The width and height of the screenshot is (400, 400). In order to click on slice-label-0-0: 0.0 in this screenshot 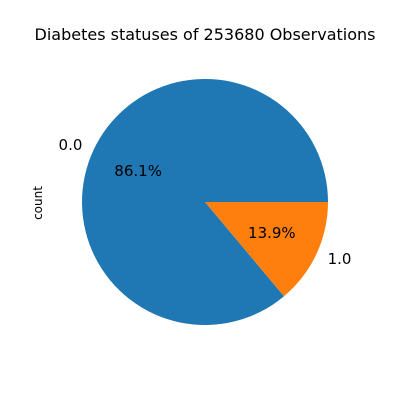, I will do `click(71, 145)`.